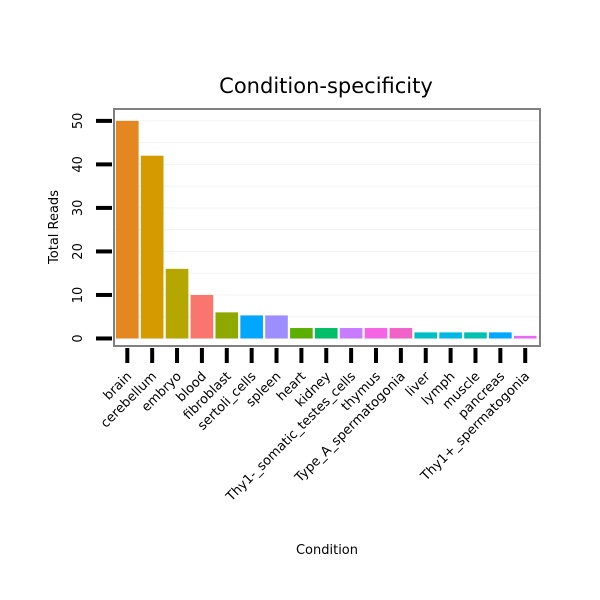  Describe the element at coordinates (127, 229) in the screenshot. I see `bar-brain` at that location.